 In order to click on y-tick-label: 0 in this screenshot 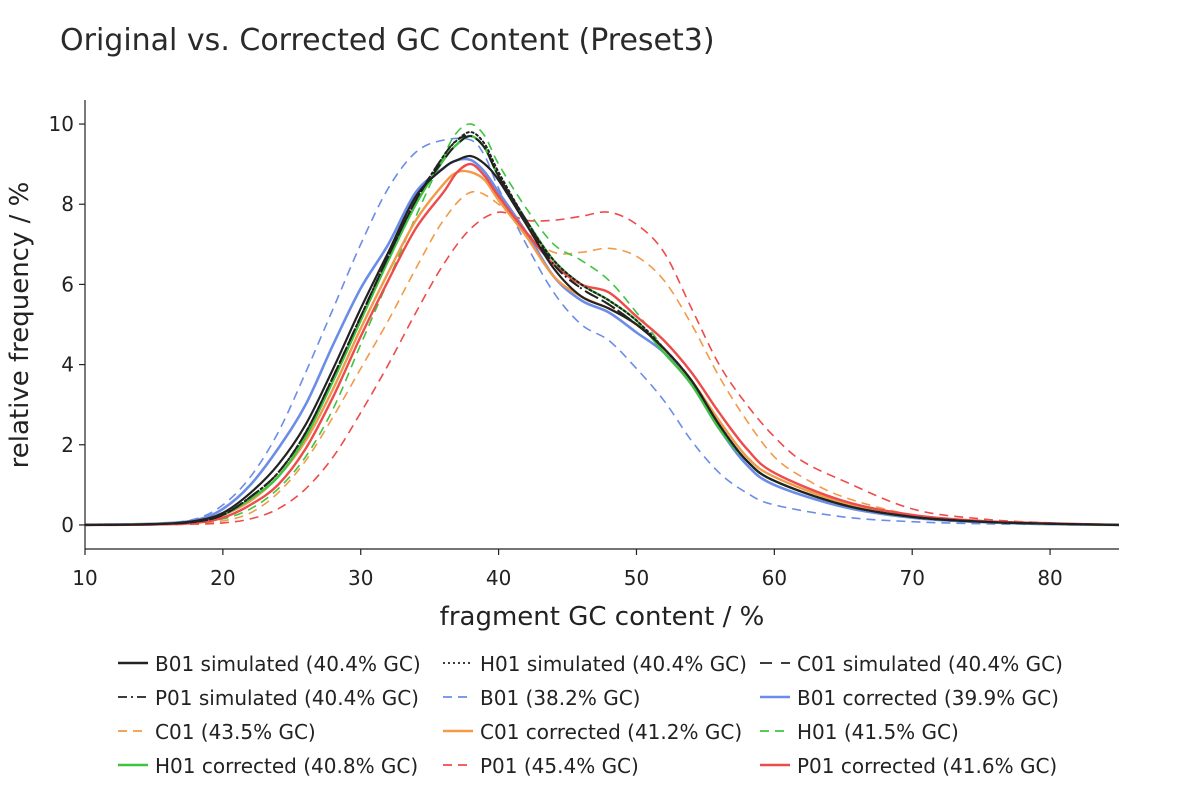, I will do `click(67, 525)`.